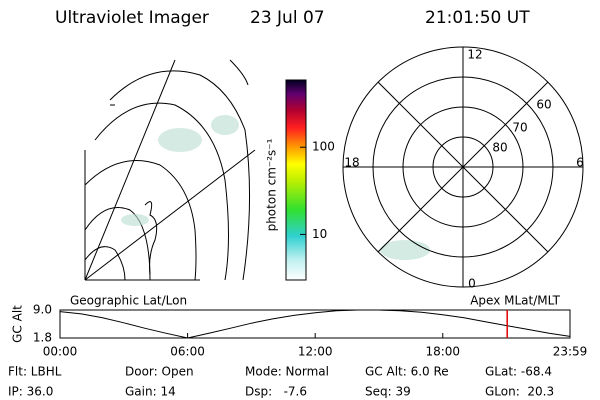 Image resolution: width=600 pixels, height=400 pixels. Describe the element at coordinates (42, 338) in the screenshot. I see `y-tick-label: 1.8` at that location.